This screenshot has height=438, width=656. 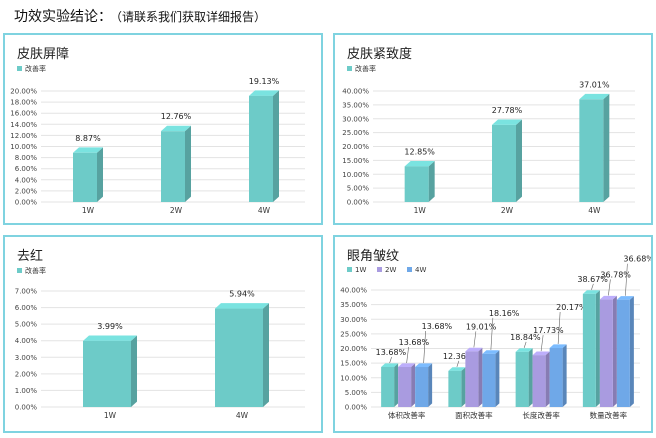 I want to click on x-tick-label: 2W, so click(x=507, y=210).